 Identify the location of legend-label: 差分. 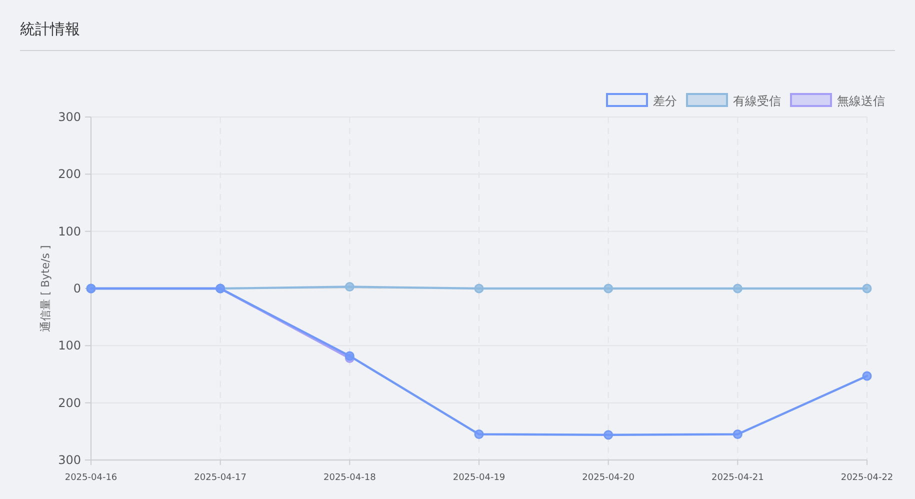
(665, 101).